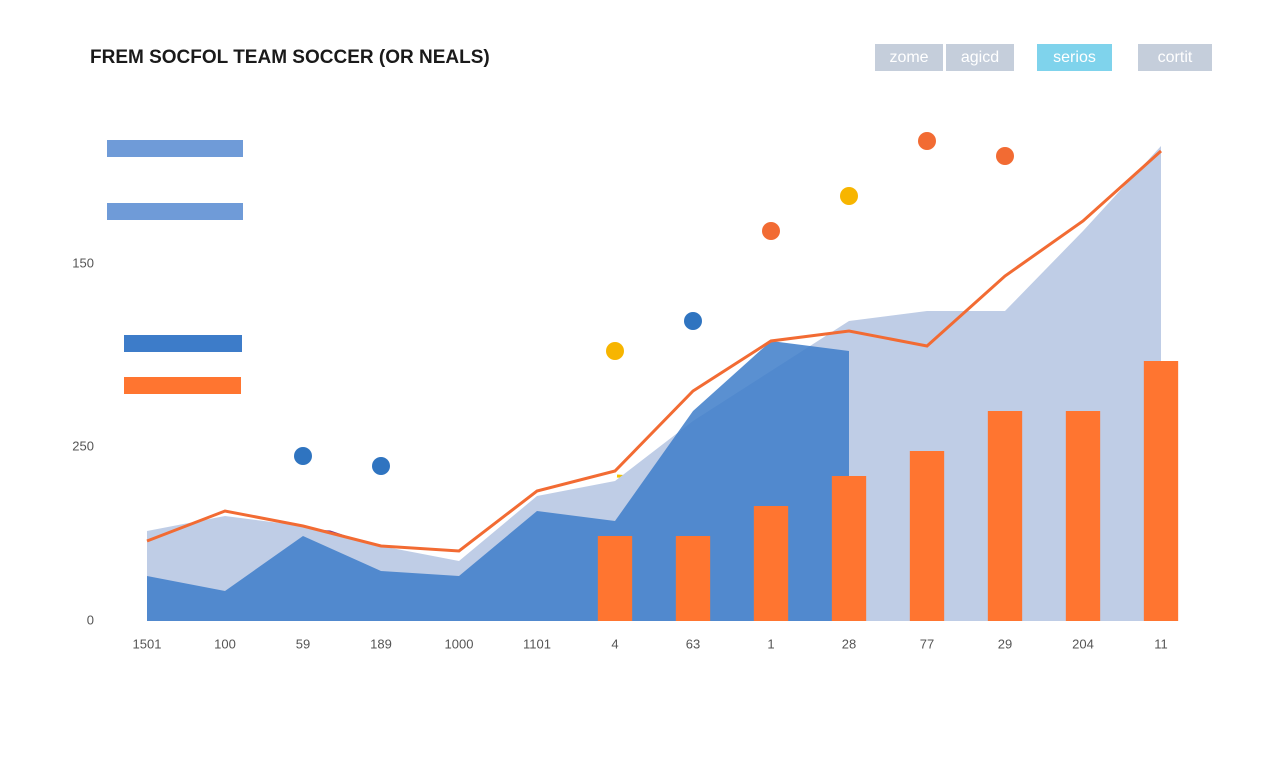  What do you see at coordinates (83, 445) in the screenshot?
I see `y-tick-label: 250` at bounding box center [83, 445].